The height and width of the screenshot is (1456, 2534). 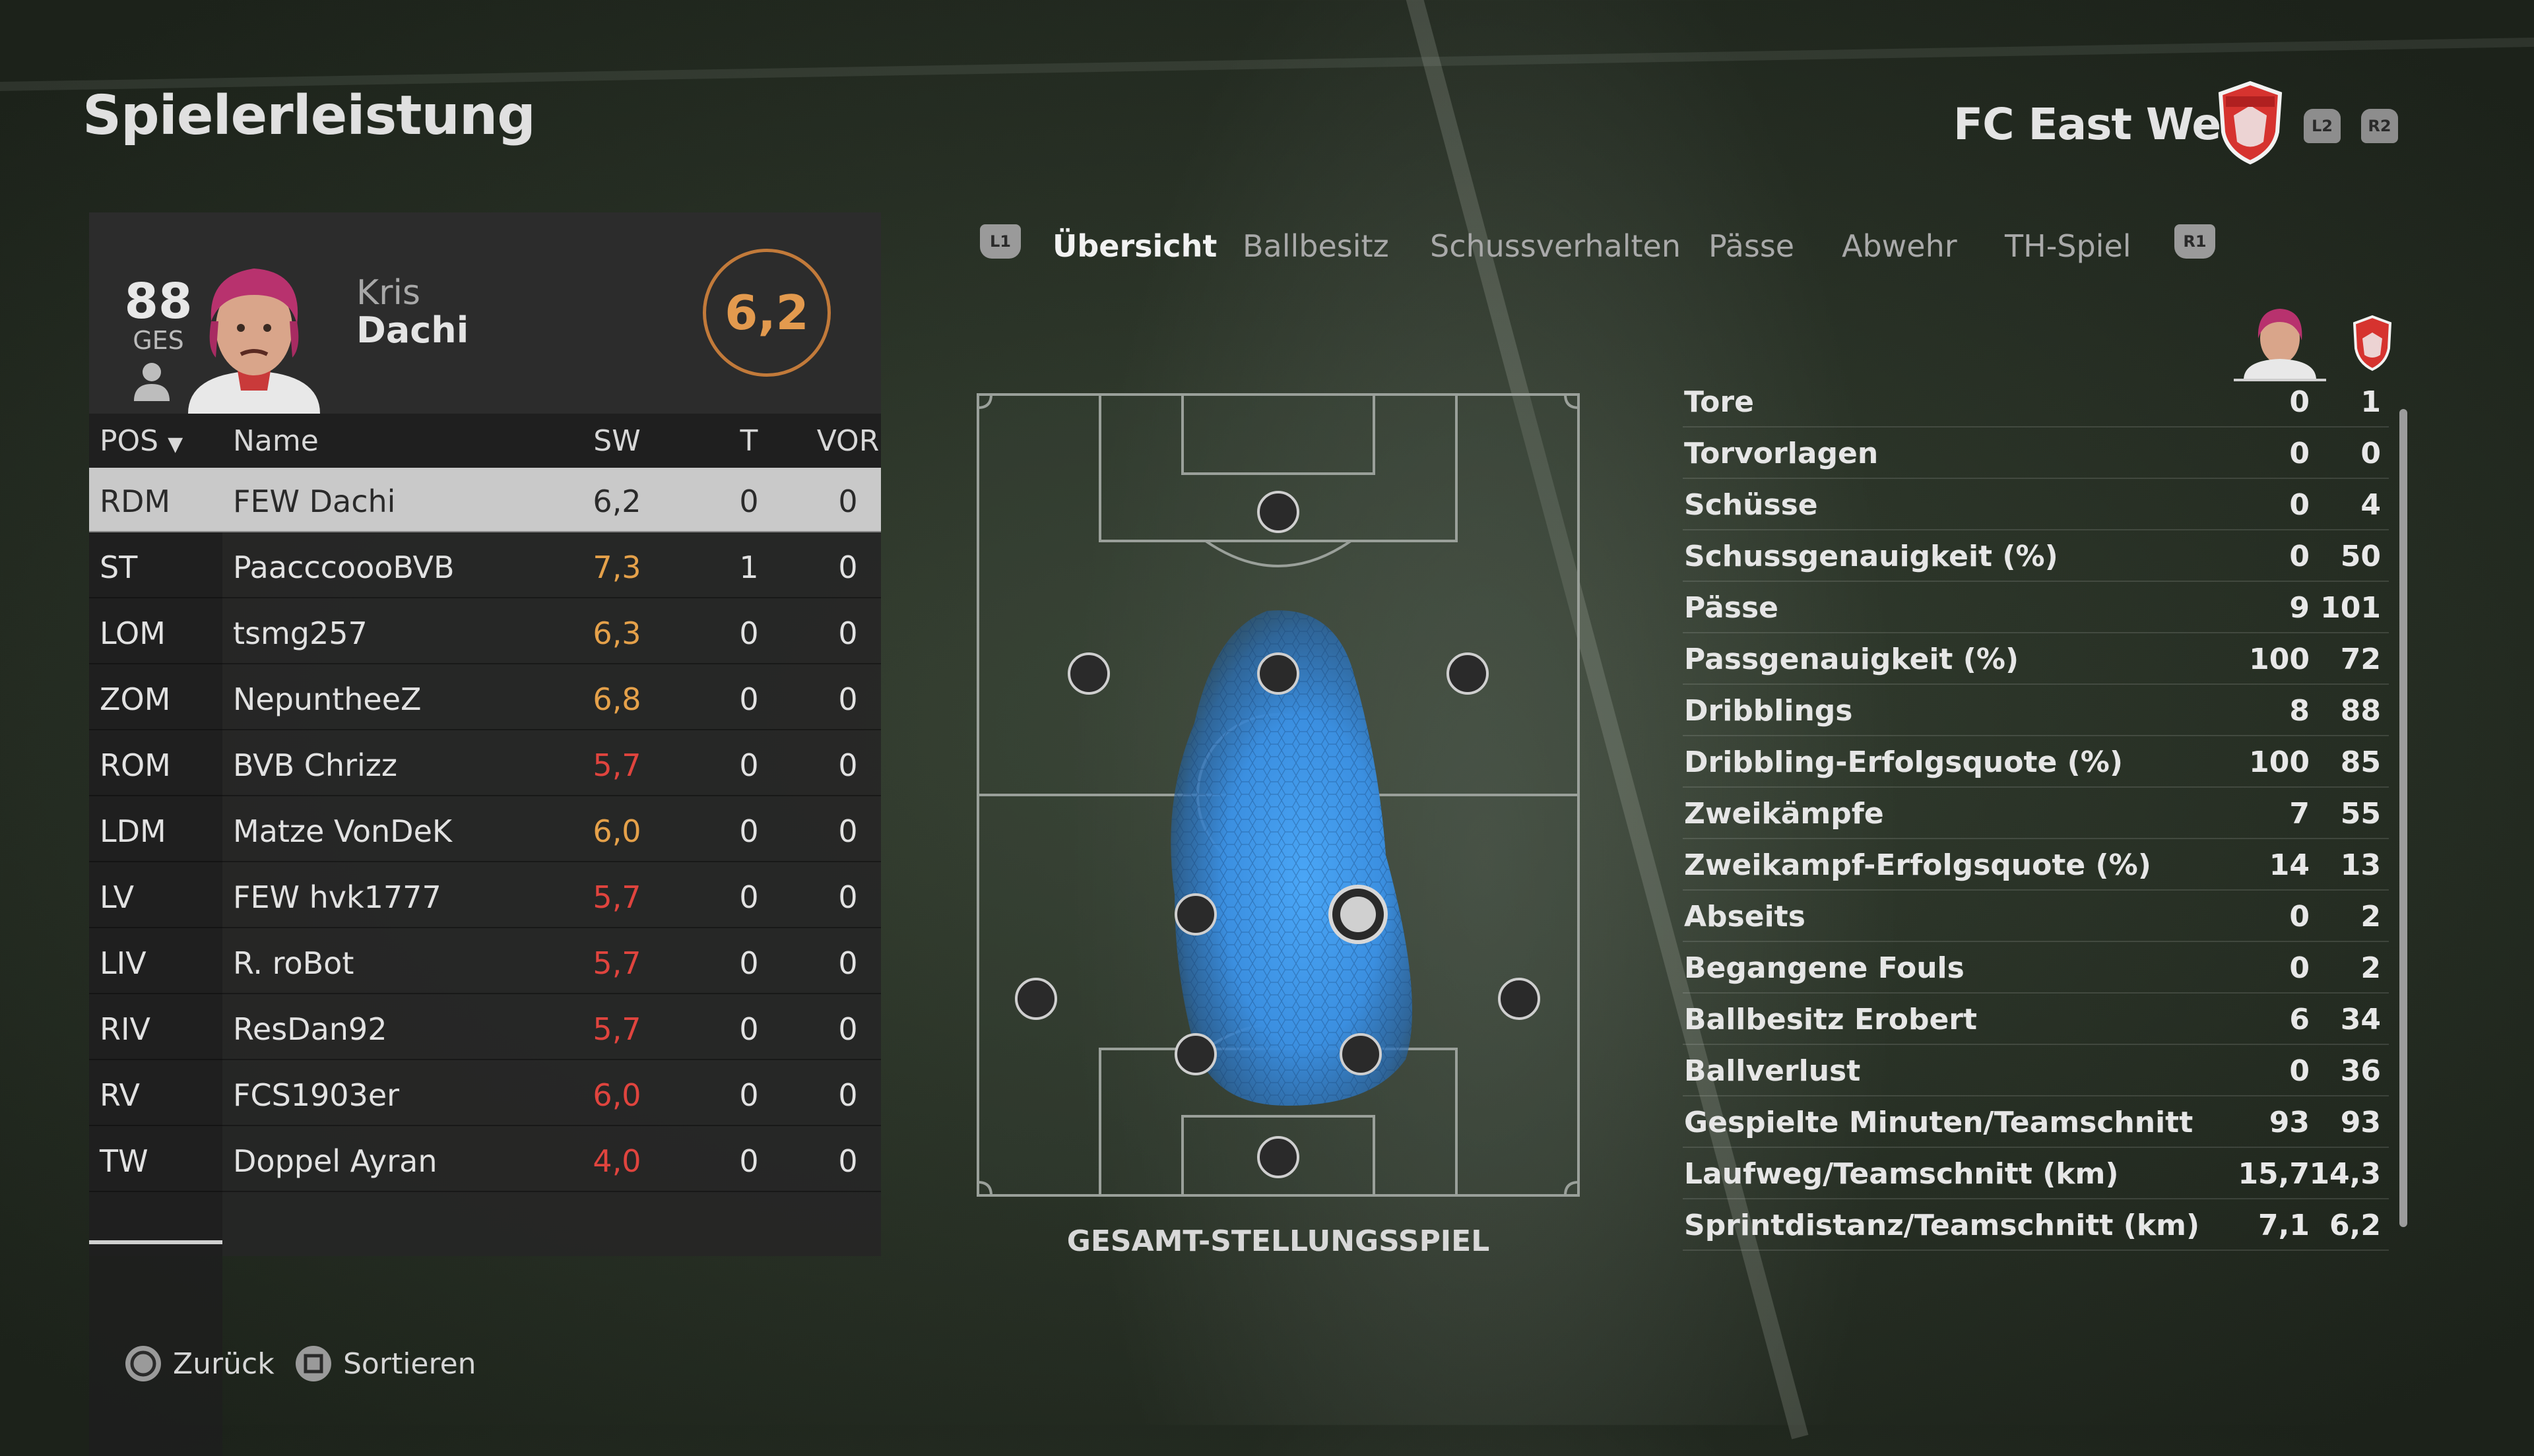 I want to click on row-player-name: BVB Chrizz, so click(x=315, y=765).